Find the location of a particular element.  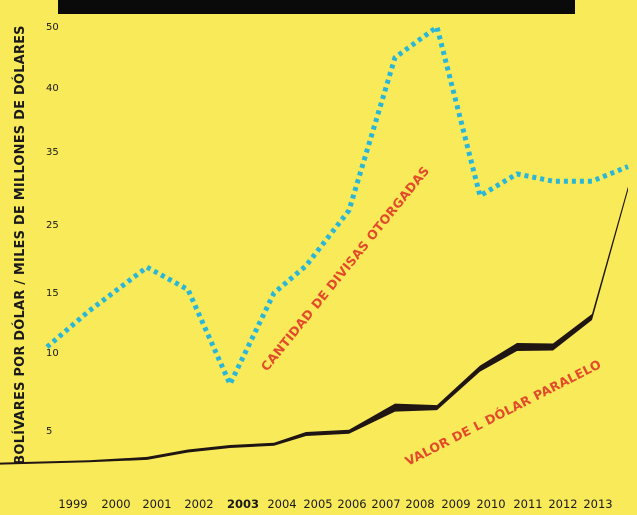

x-tick-label: 2011 is located at coordinates (527, 504).